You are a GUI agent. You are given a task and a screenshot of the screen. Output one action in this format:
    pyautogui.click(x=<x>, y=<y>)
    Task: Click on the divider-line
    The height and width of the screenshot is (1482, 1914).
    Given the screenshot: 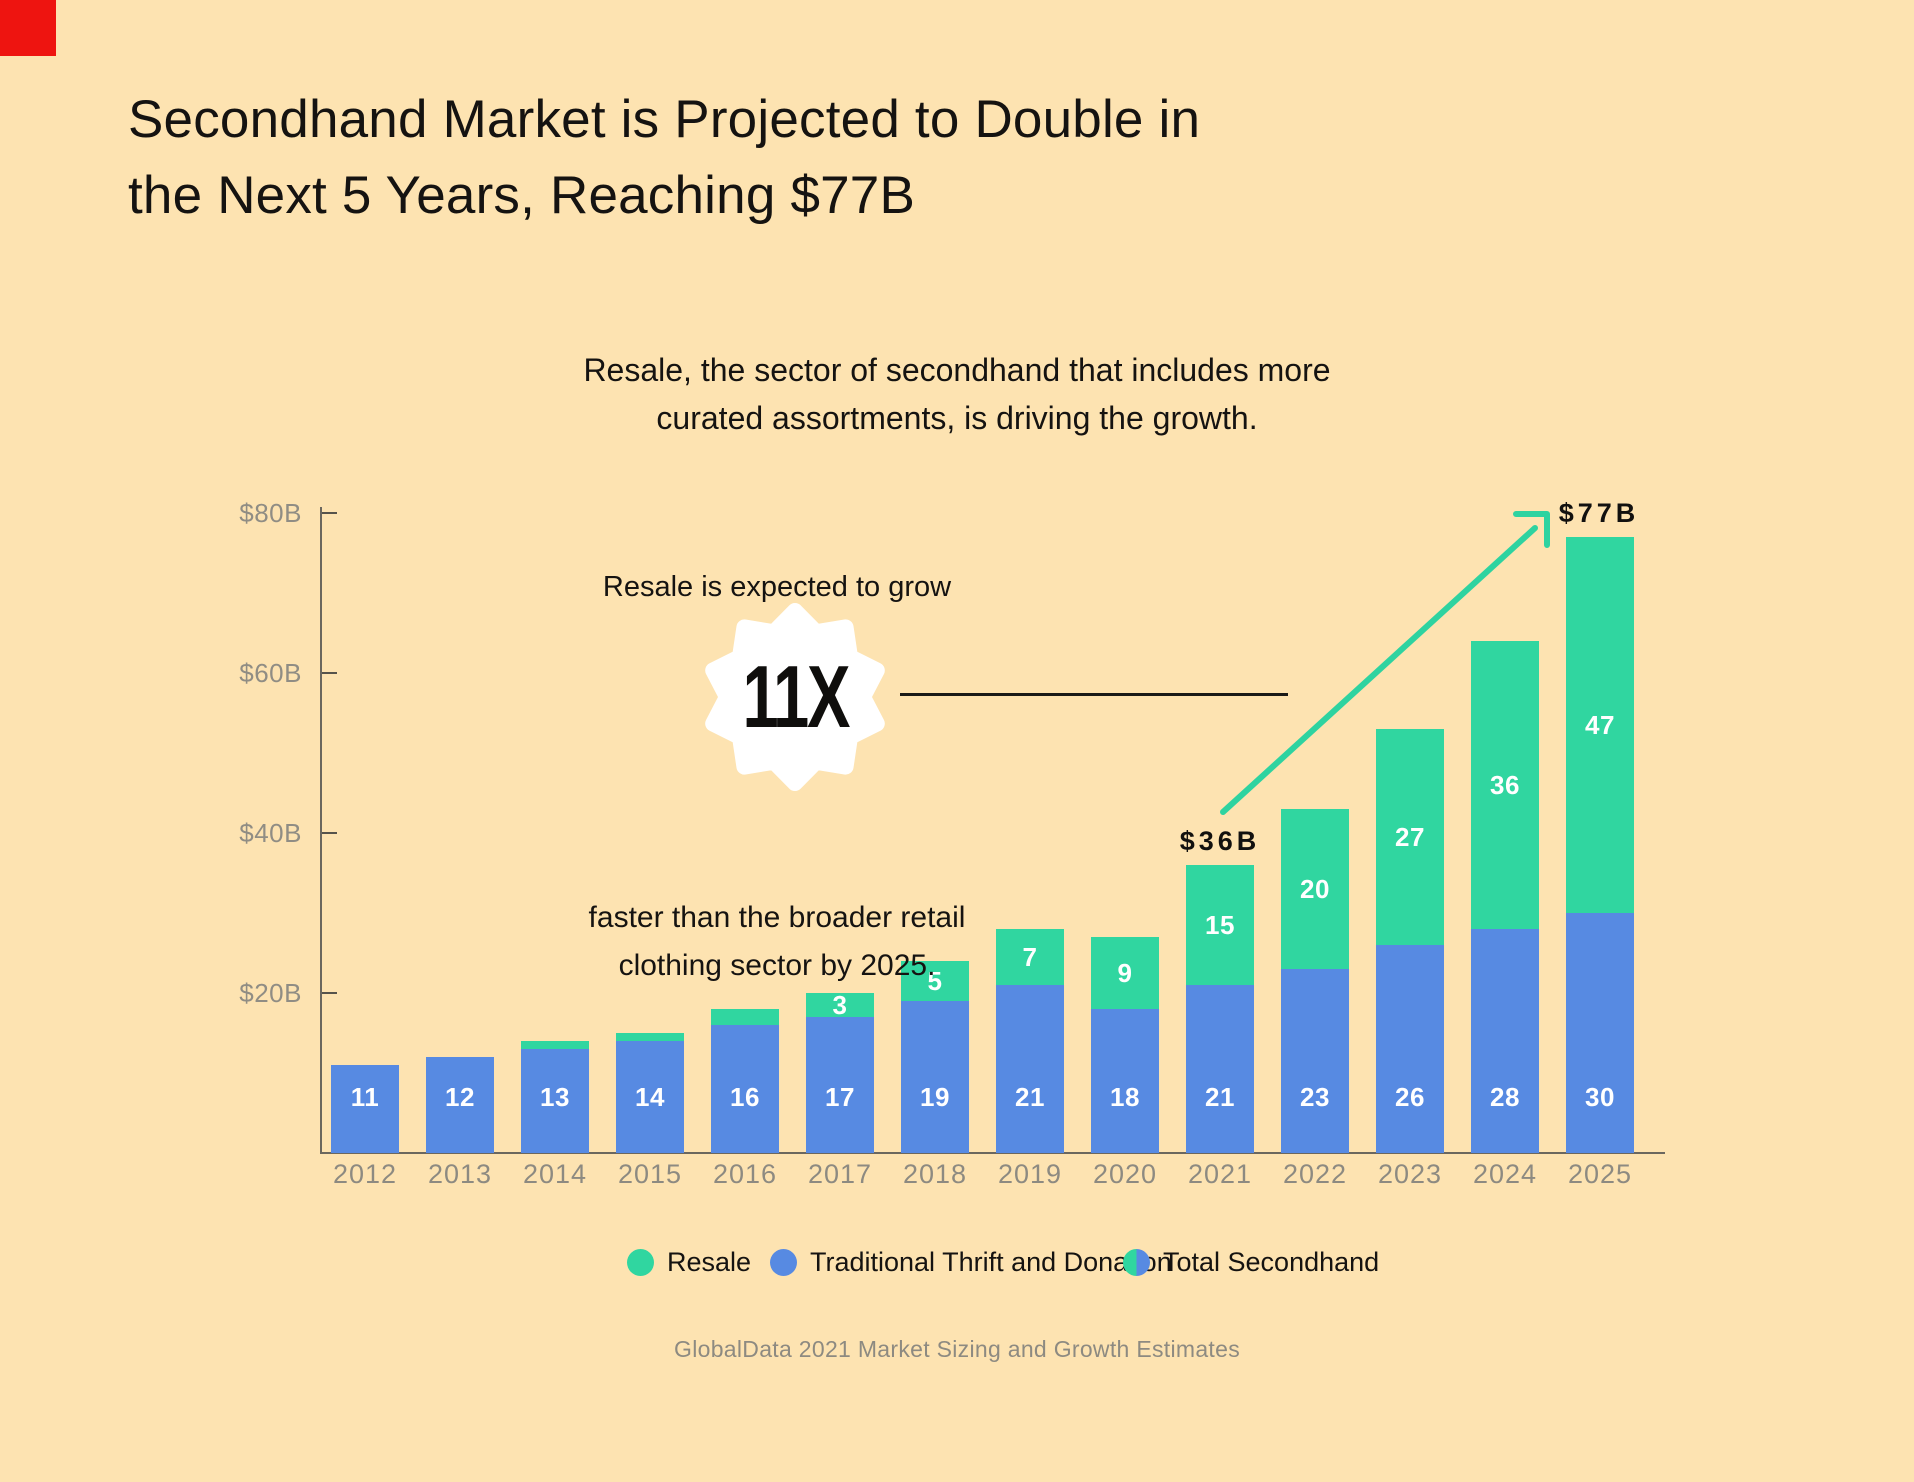 What is the action you would take?
    pyautogui.click(x=1094, y=694)
    